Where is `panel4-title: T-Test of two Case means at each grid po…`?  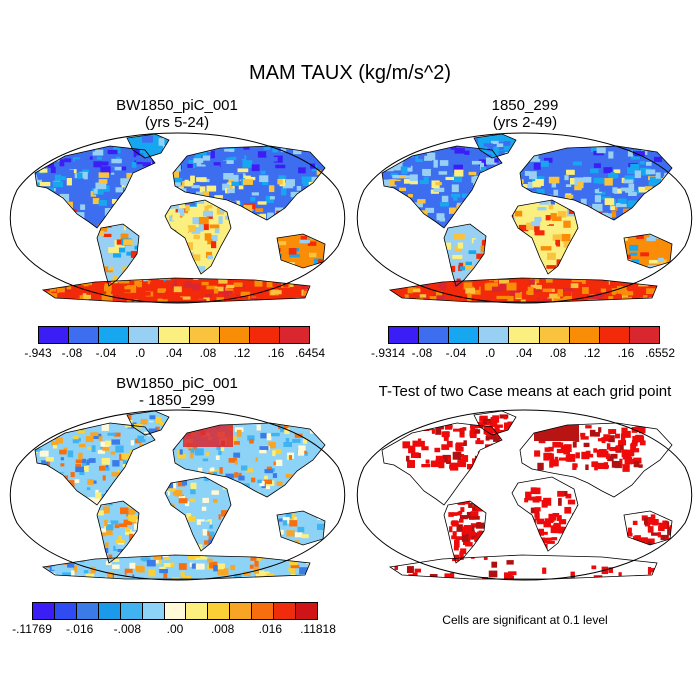
panel4-title: T-Test of two Case means at each grid po… is located at coordinates (525, 391).